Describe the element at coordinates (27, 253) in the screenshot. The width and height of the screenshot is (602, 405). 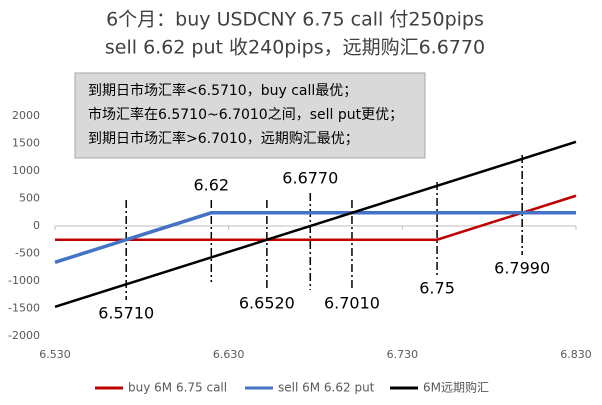
I see `y-tick-label: -500` at that location.